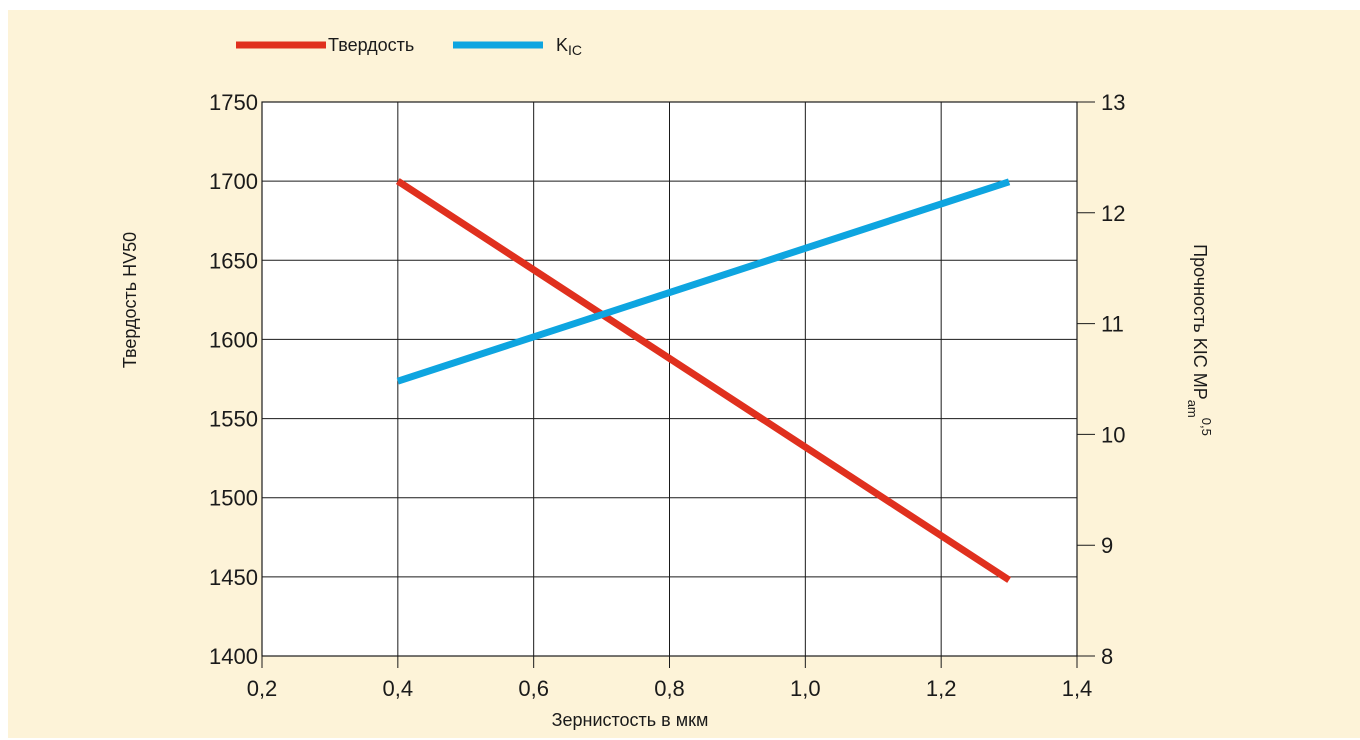 This screenshot has height=740, width=1360. What do you see at coordinates (233, 181) in the screenshot?
I see `y-left-tick-label: 1700` at bounding box center [233, 181].